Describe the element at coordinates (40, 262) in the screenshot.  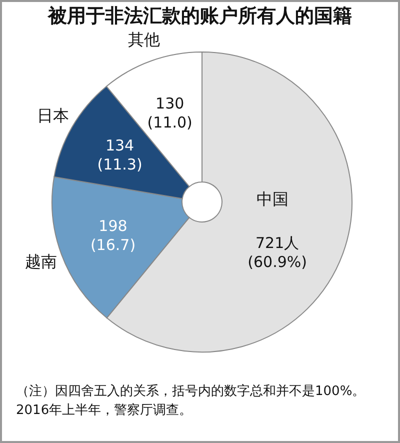
I see `slice-label: 越南` at that location.